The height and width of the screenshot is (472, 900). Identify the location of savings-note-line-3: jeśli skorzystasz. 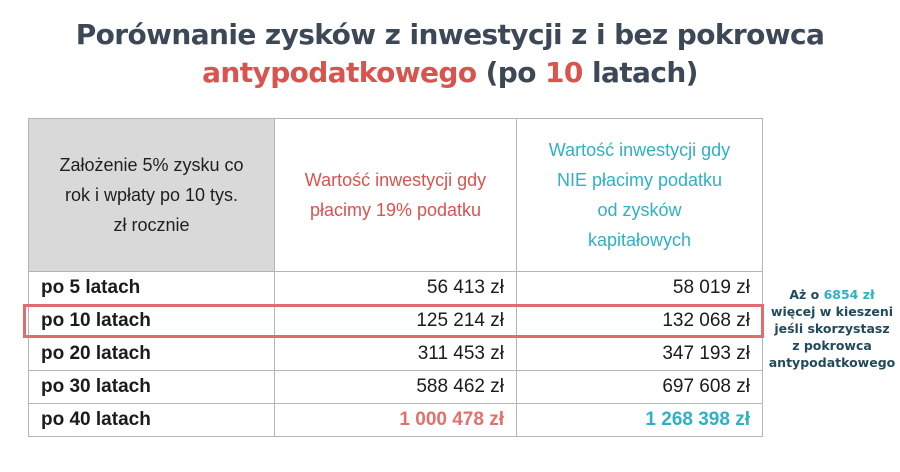
(832, 328).